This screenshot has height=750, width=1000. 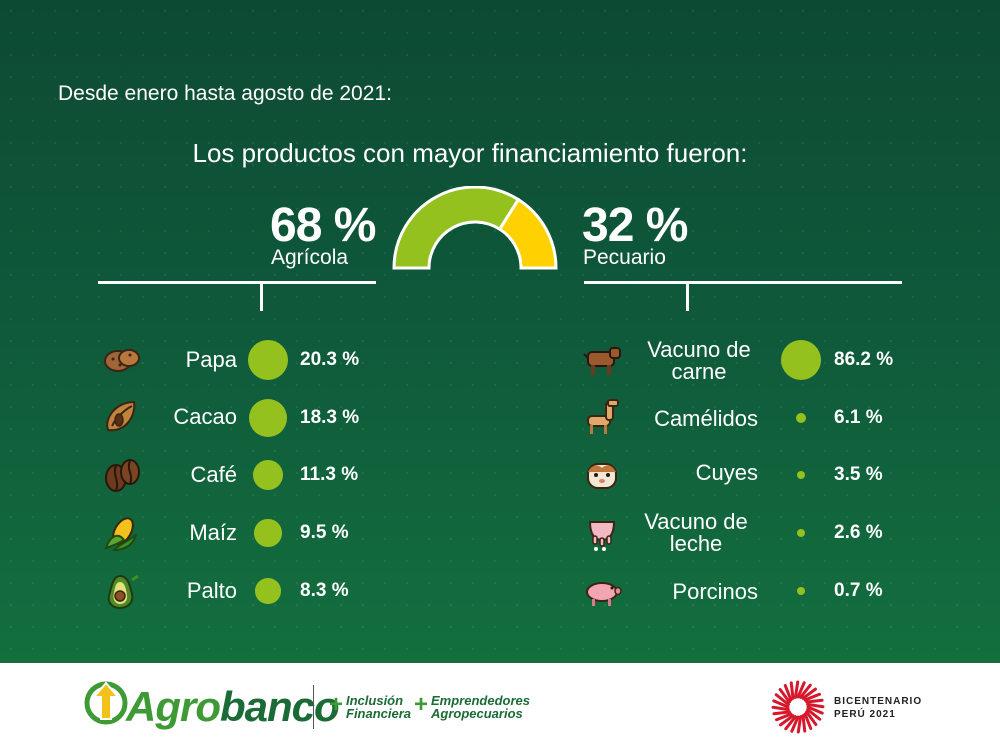 I want to click on product-label-text: Vacuno de carne, so click(x=699, y=360).